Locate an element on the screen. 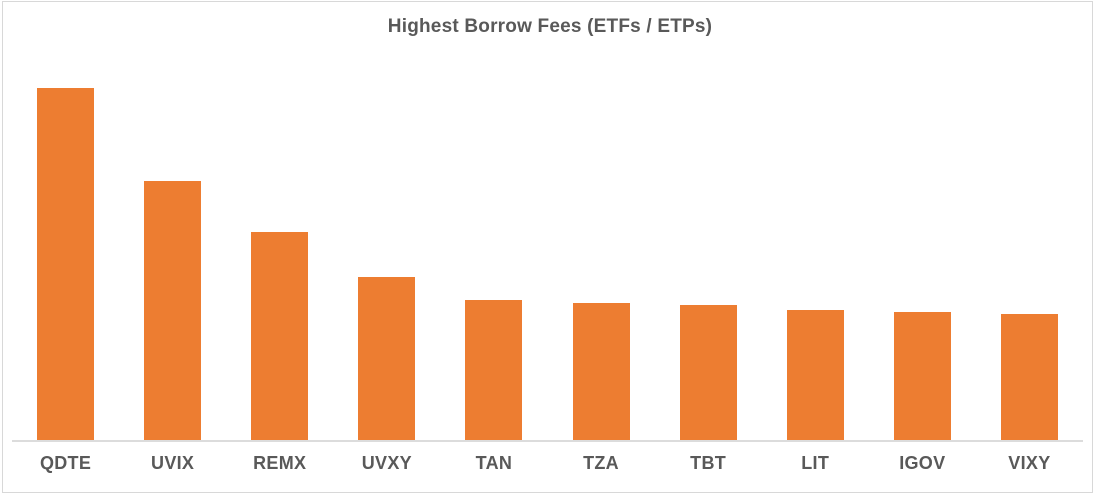 The image size is (1100, 496). chart-title: Highest Borrow Fees (ETFs / ETPs) is located at coordinates (550, 26).